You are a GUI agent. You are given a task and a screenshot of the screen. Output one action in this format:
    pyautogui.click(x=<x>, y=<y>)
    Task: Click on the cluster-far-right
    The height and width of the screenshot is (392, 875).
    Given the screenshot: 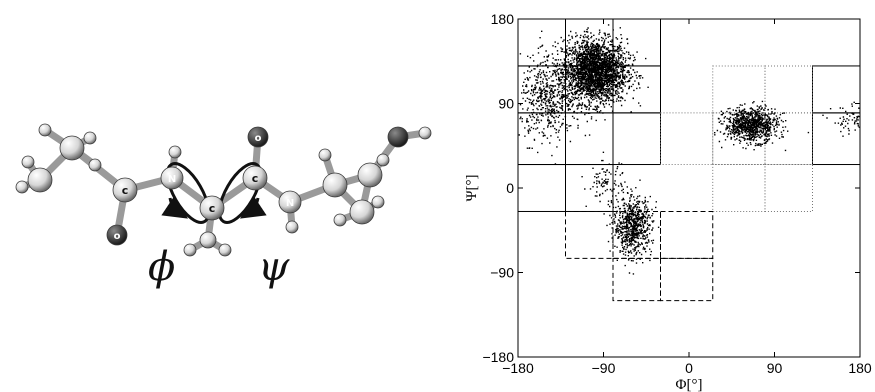 What is the action you would take?
    pyautogui.click(x=841, y=119)
    